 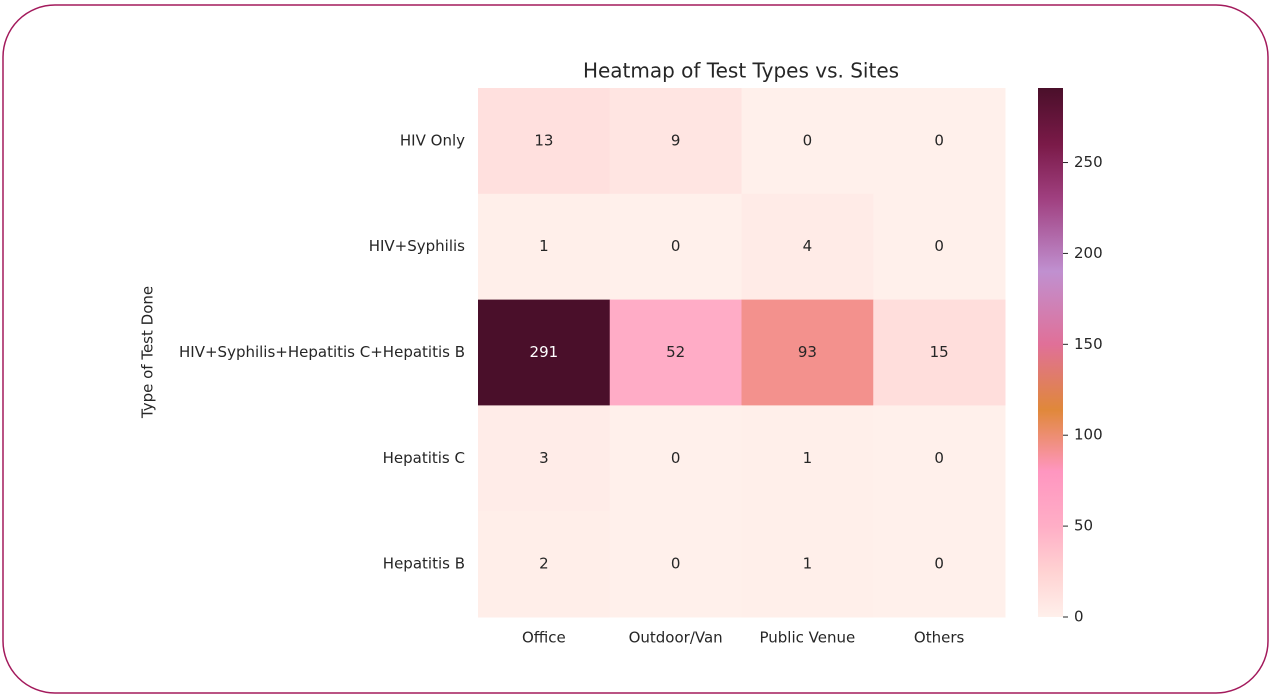 I want to click on colorbar, so click(x=1050, y=352).